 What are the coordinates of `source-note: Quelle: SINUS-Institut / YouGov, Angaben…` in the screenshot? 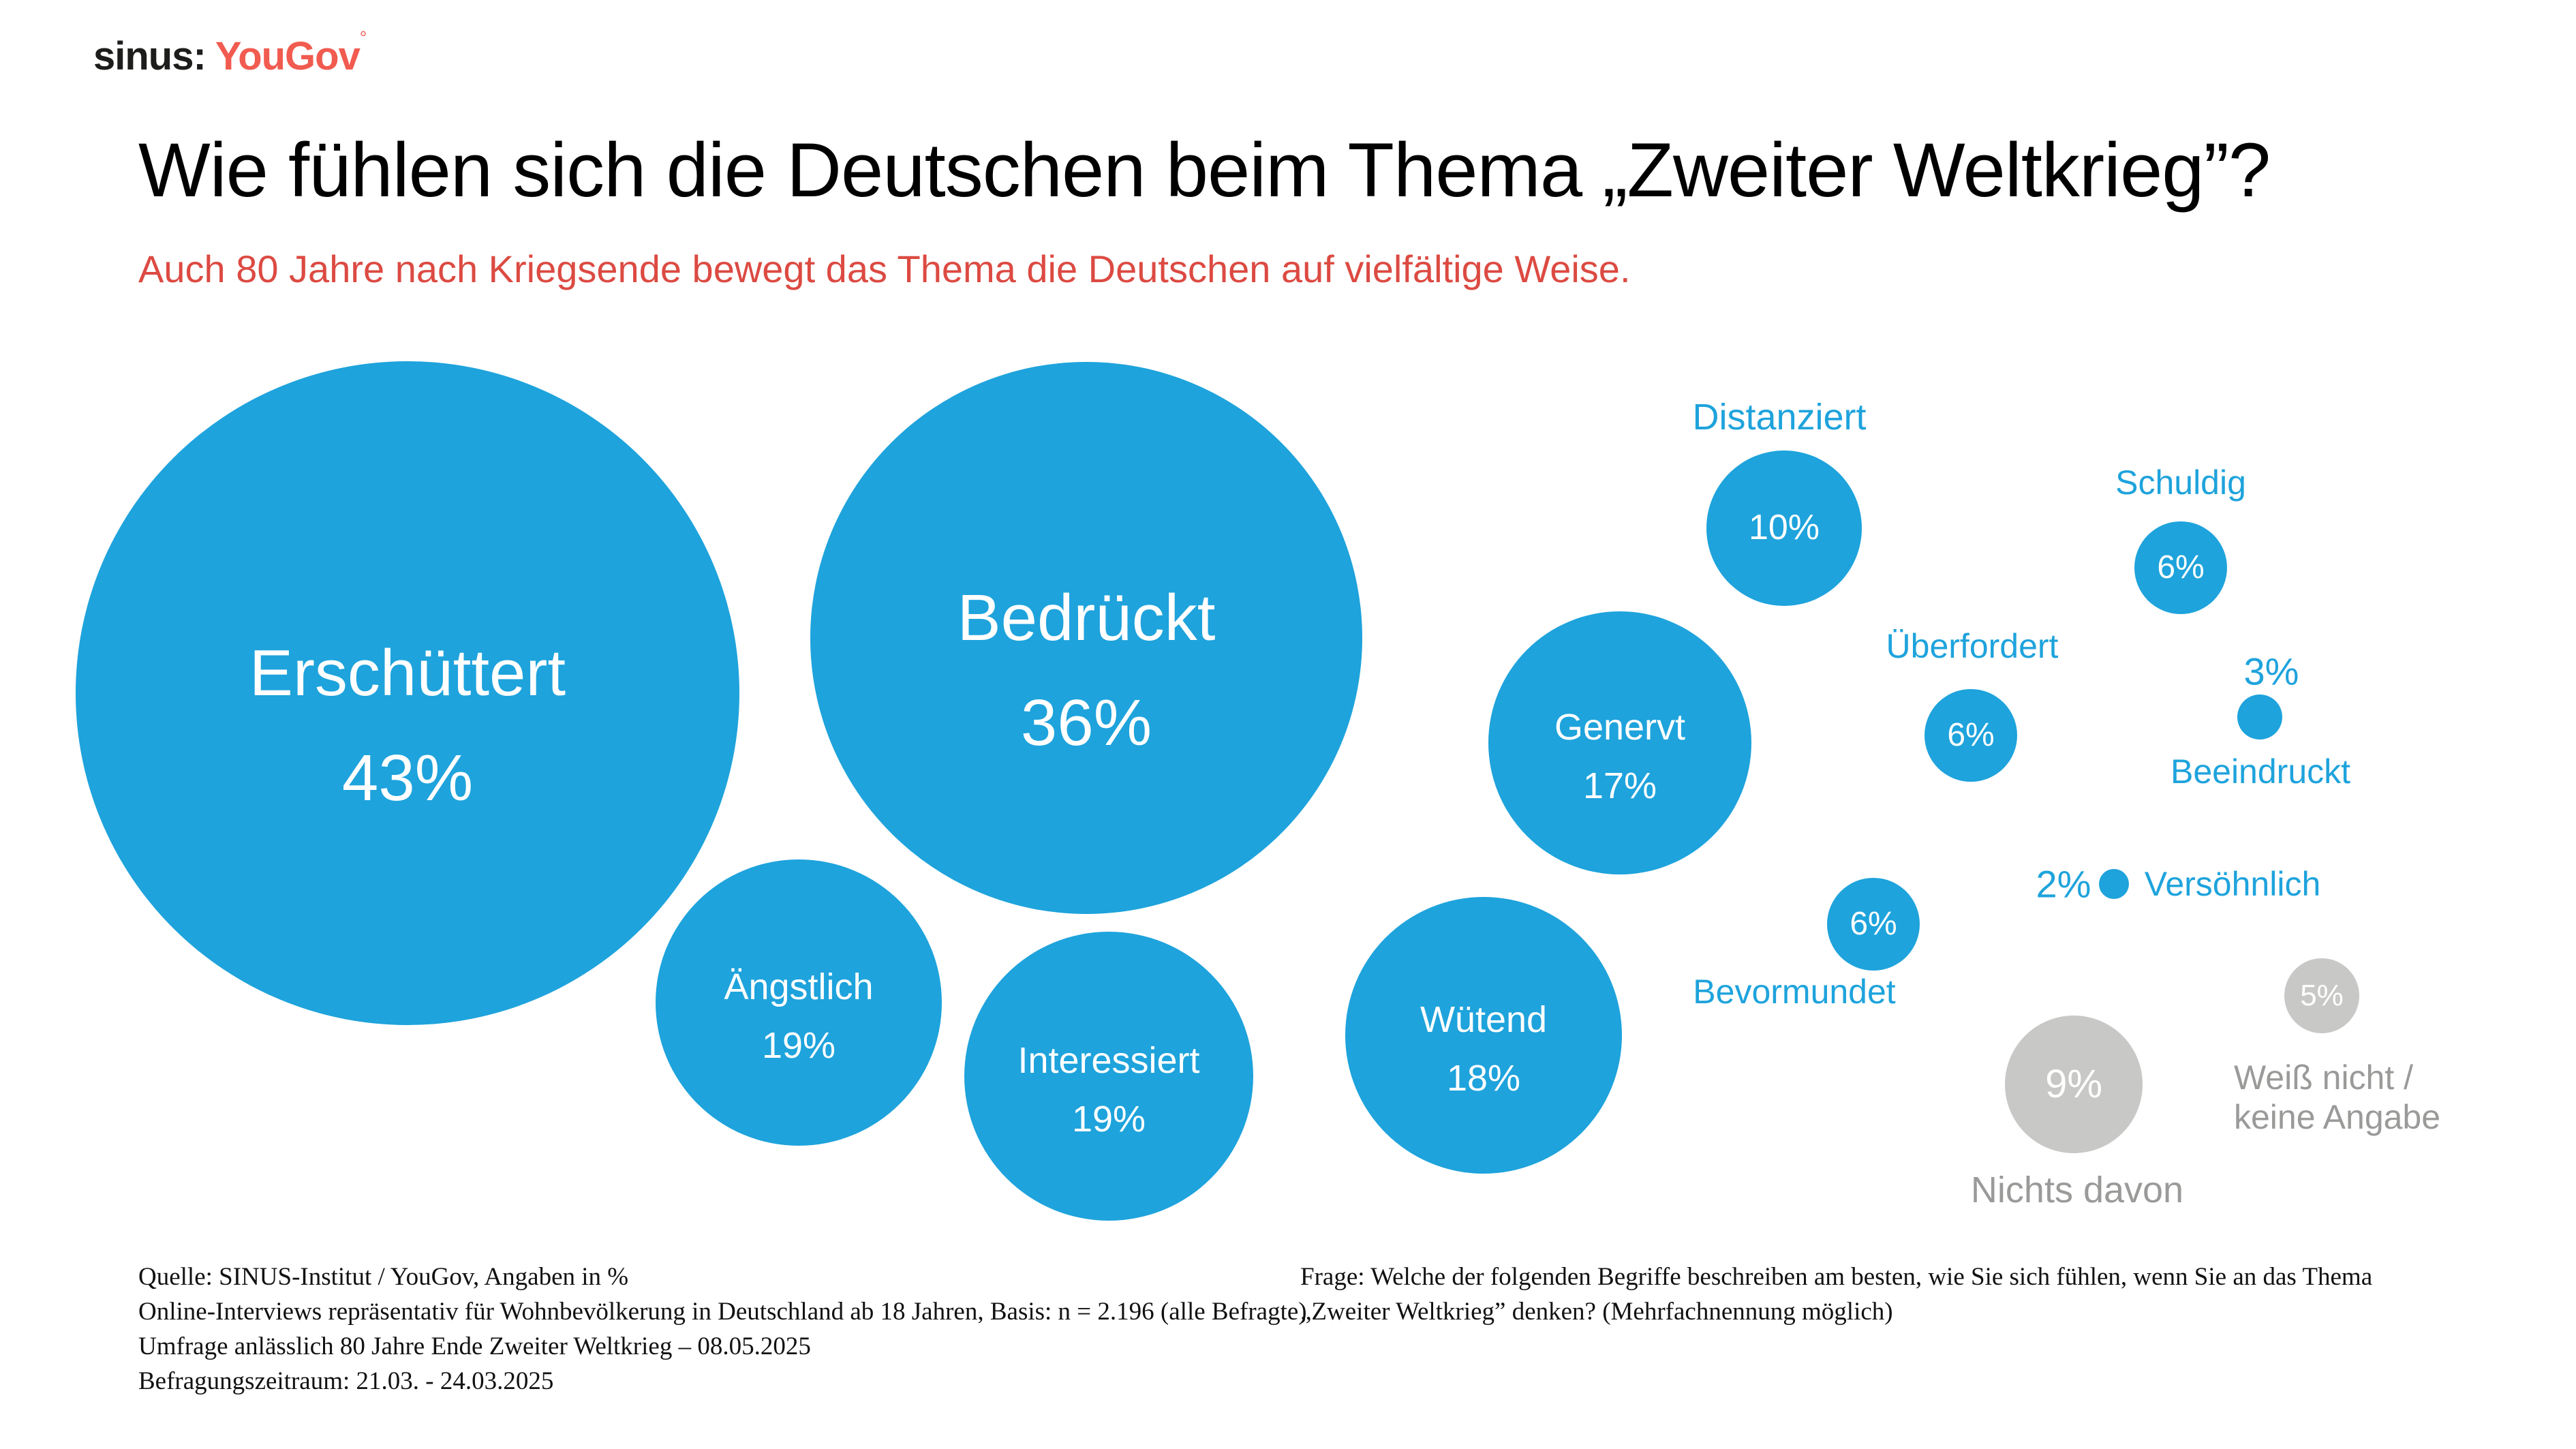 It's located at (723, 1330).